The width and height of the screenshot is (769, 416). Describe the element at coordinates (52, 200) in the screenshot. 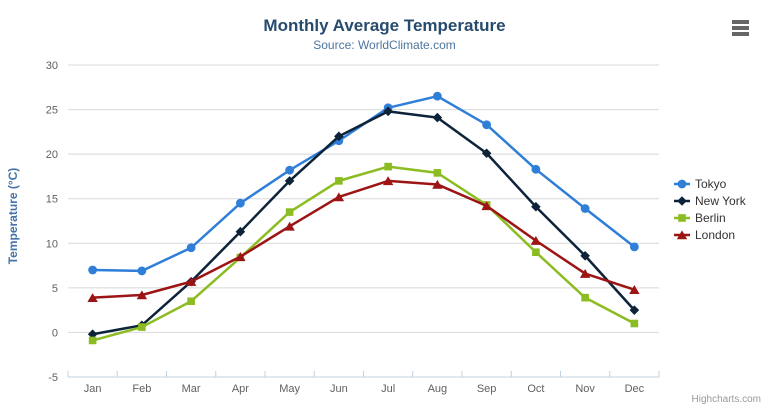

I see `y-tick-label-15: 15` at that location.